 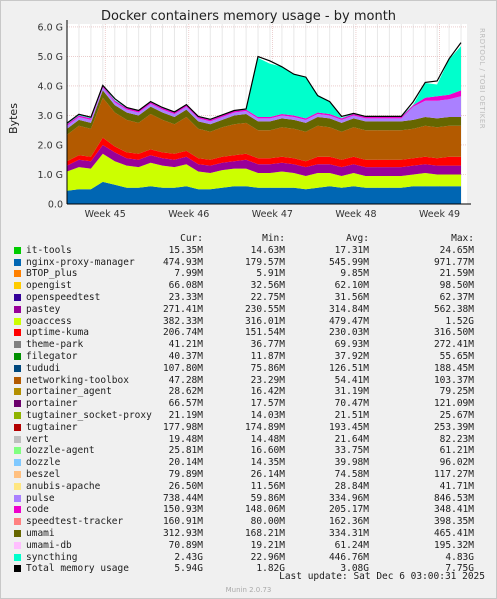 What do you see at coordinates (252, 569) in the screenshot?
I see `legend-row: Total memory usage 5.94G 1.82G 3.08G 7.75G` at bounding box center [252, 569].